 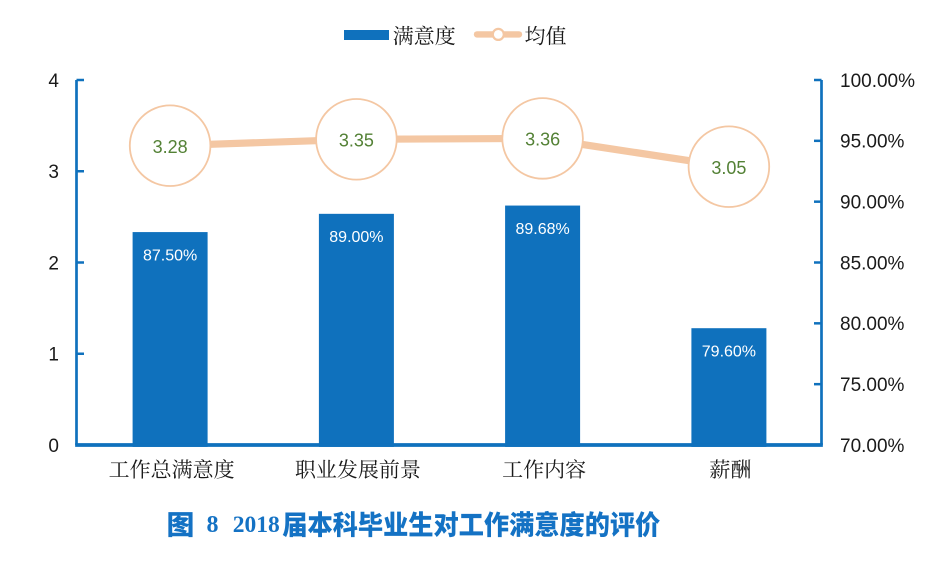 What do you see at coordinates (872, 446) in the screenshot?
I see `svg-text: 70.00%` at bounding box center [872, 446].